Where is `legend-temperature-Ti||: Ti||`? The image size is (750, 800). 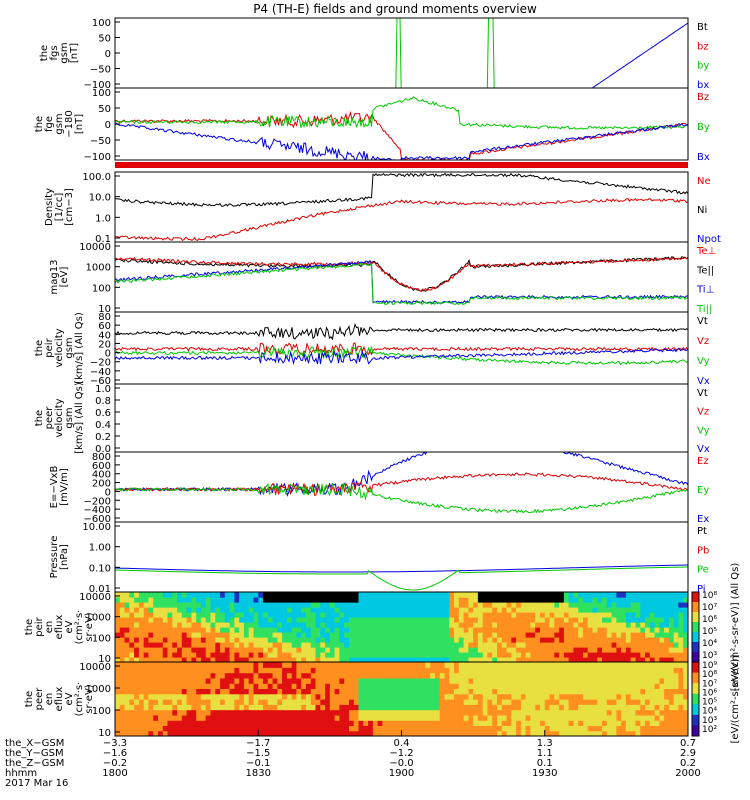
legend-temperature-Ti||: Ti|| is located at coordinates (704, 309).